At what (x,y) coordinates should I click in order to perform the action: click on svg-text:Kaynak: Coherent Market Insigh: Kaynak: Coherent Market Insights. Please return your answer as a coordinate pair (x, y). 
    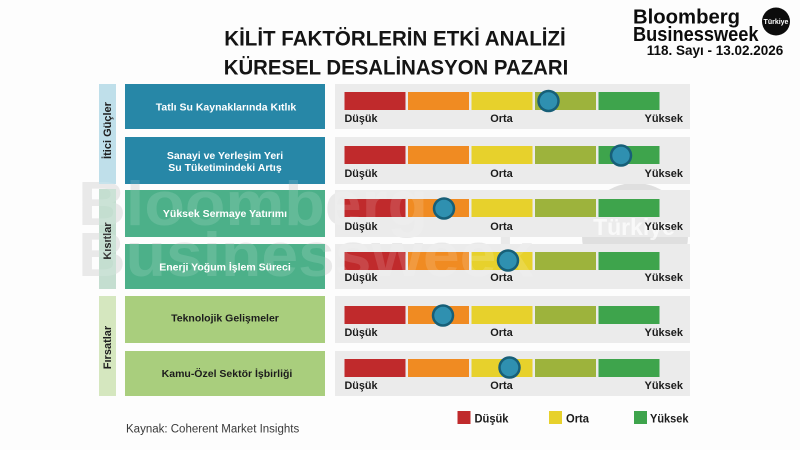
    Looking at the image, I should click on (212, 430).